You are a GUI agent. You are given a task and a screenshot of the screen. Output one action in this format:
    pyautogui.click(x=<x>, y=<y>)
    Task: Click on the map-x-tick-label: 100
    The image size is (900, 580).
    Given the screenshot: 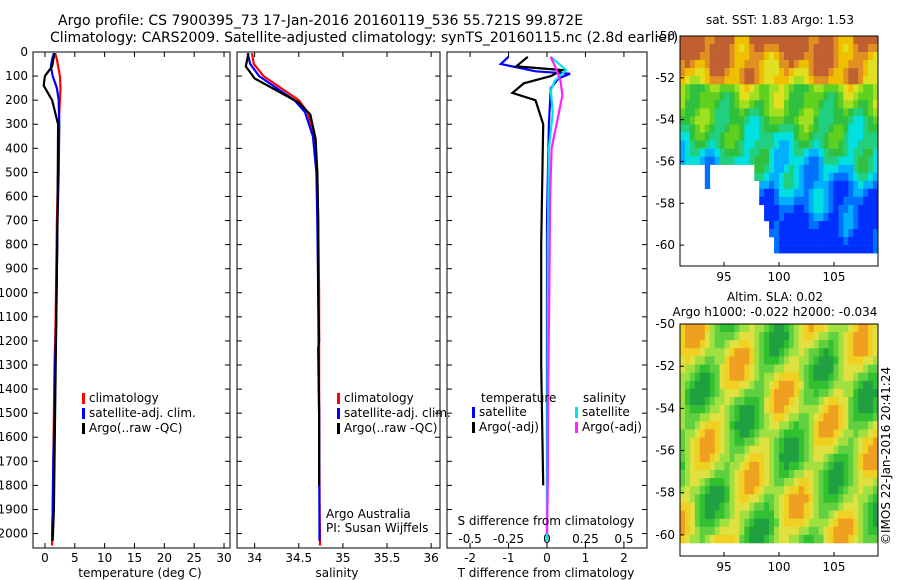 What is the action you would take?
    pyautogui.click(x=779, y=567)
    